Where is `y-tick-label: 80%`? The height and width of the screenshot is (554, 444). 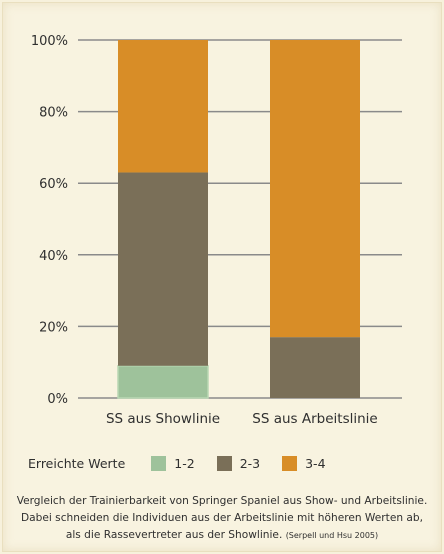 y-tick-label: 80% is located at coordinates (53, 113).